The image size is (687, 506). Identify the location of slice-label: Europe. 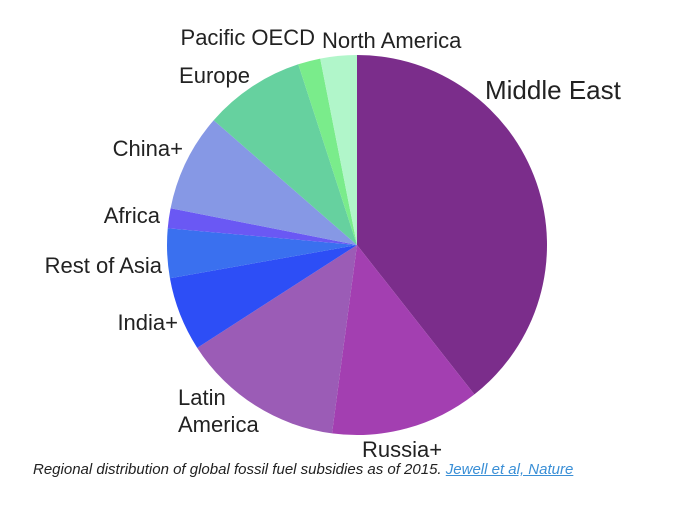
(214, 75).